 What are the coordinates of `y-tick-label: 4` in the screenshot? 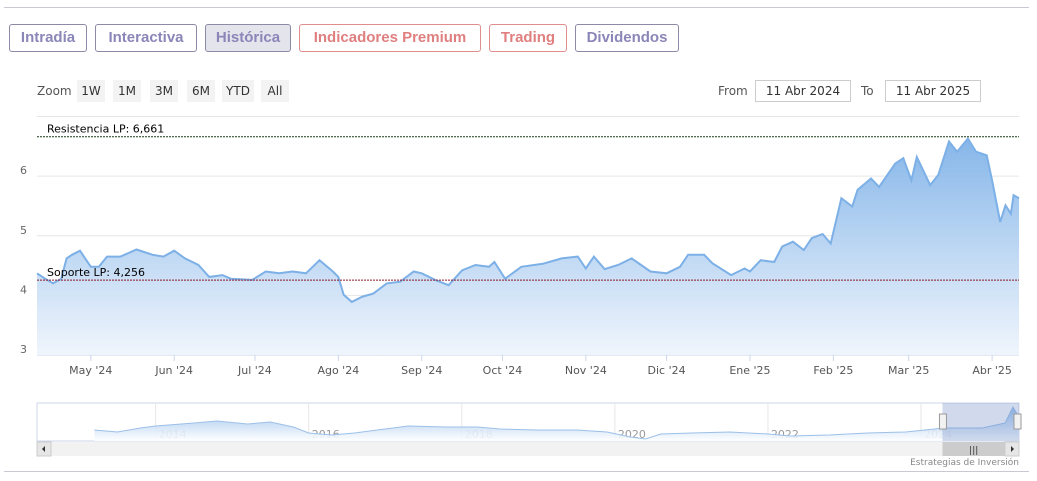 It's located at (23, 289).